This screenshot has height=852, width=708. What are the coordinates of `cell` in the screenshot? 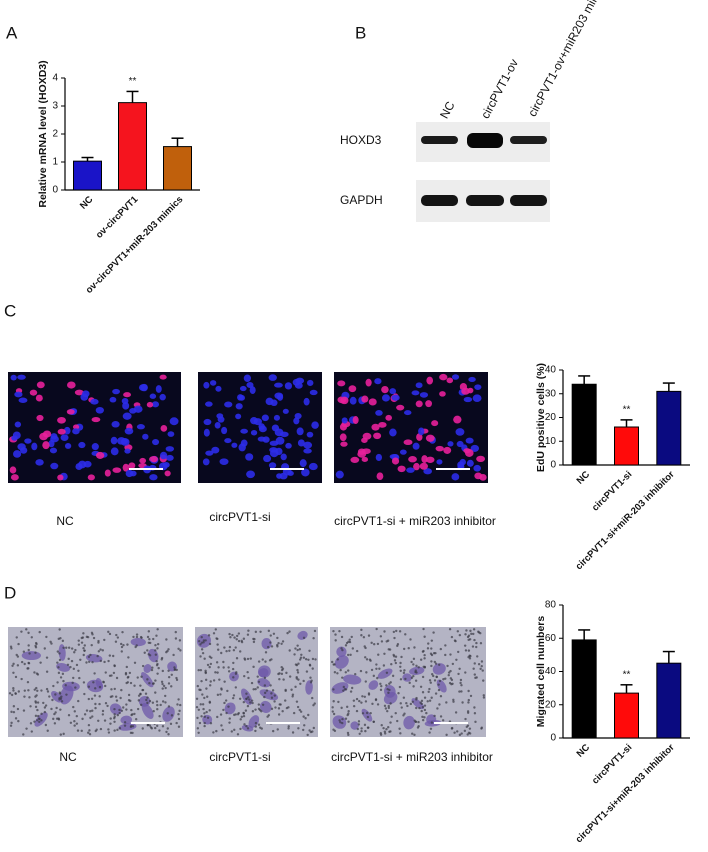 It's located at (254, 721).